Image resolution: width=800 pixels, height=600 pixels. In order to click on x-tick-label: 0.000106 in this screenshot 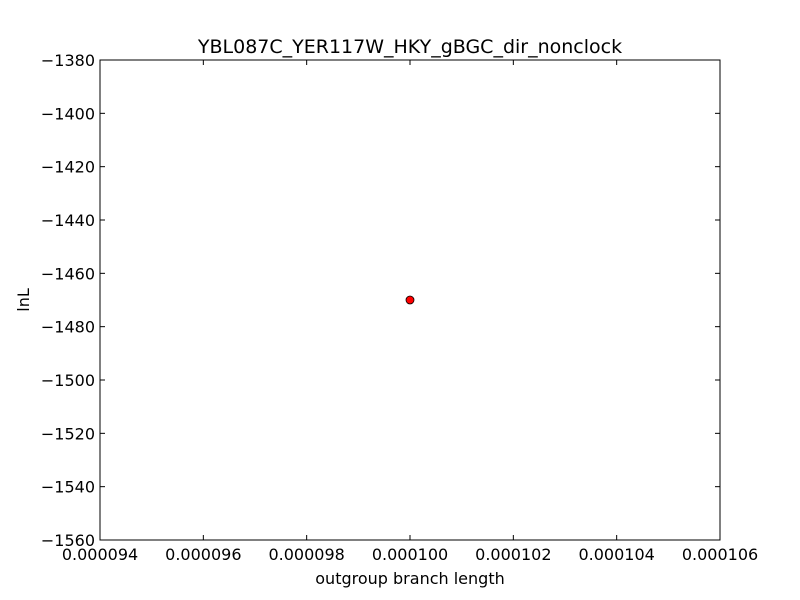, I will do `click(720, 554)`.